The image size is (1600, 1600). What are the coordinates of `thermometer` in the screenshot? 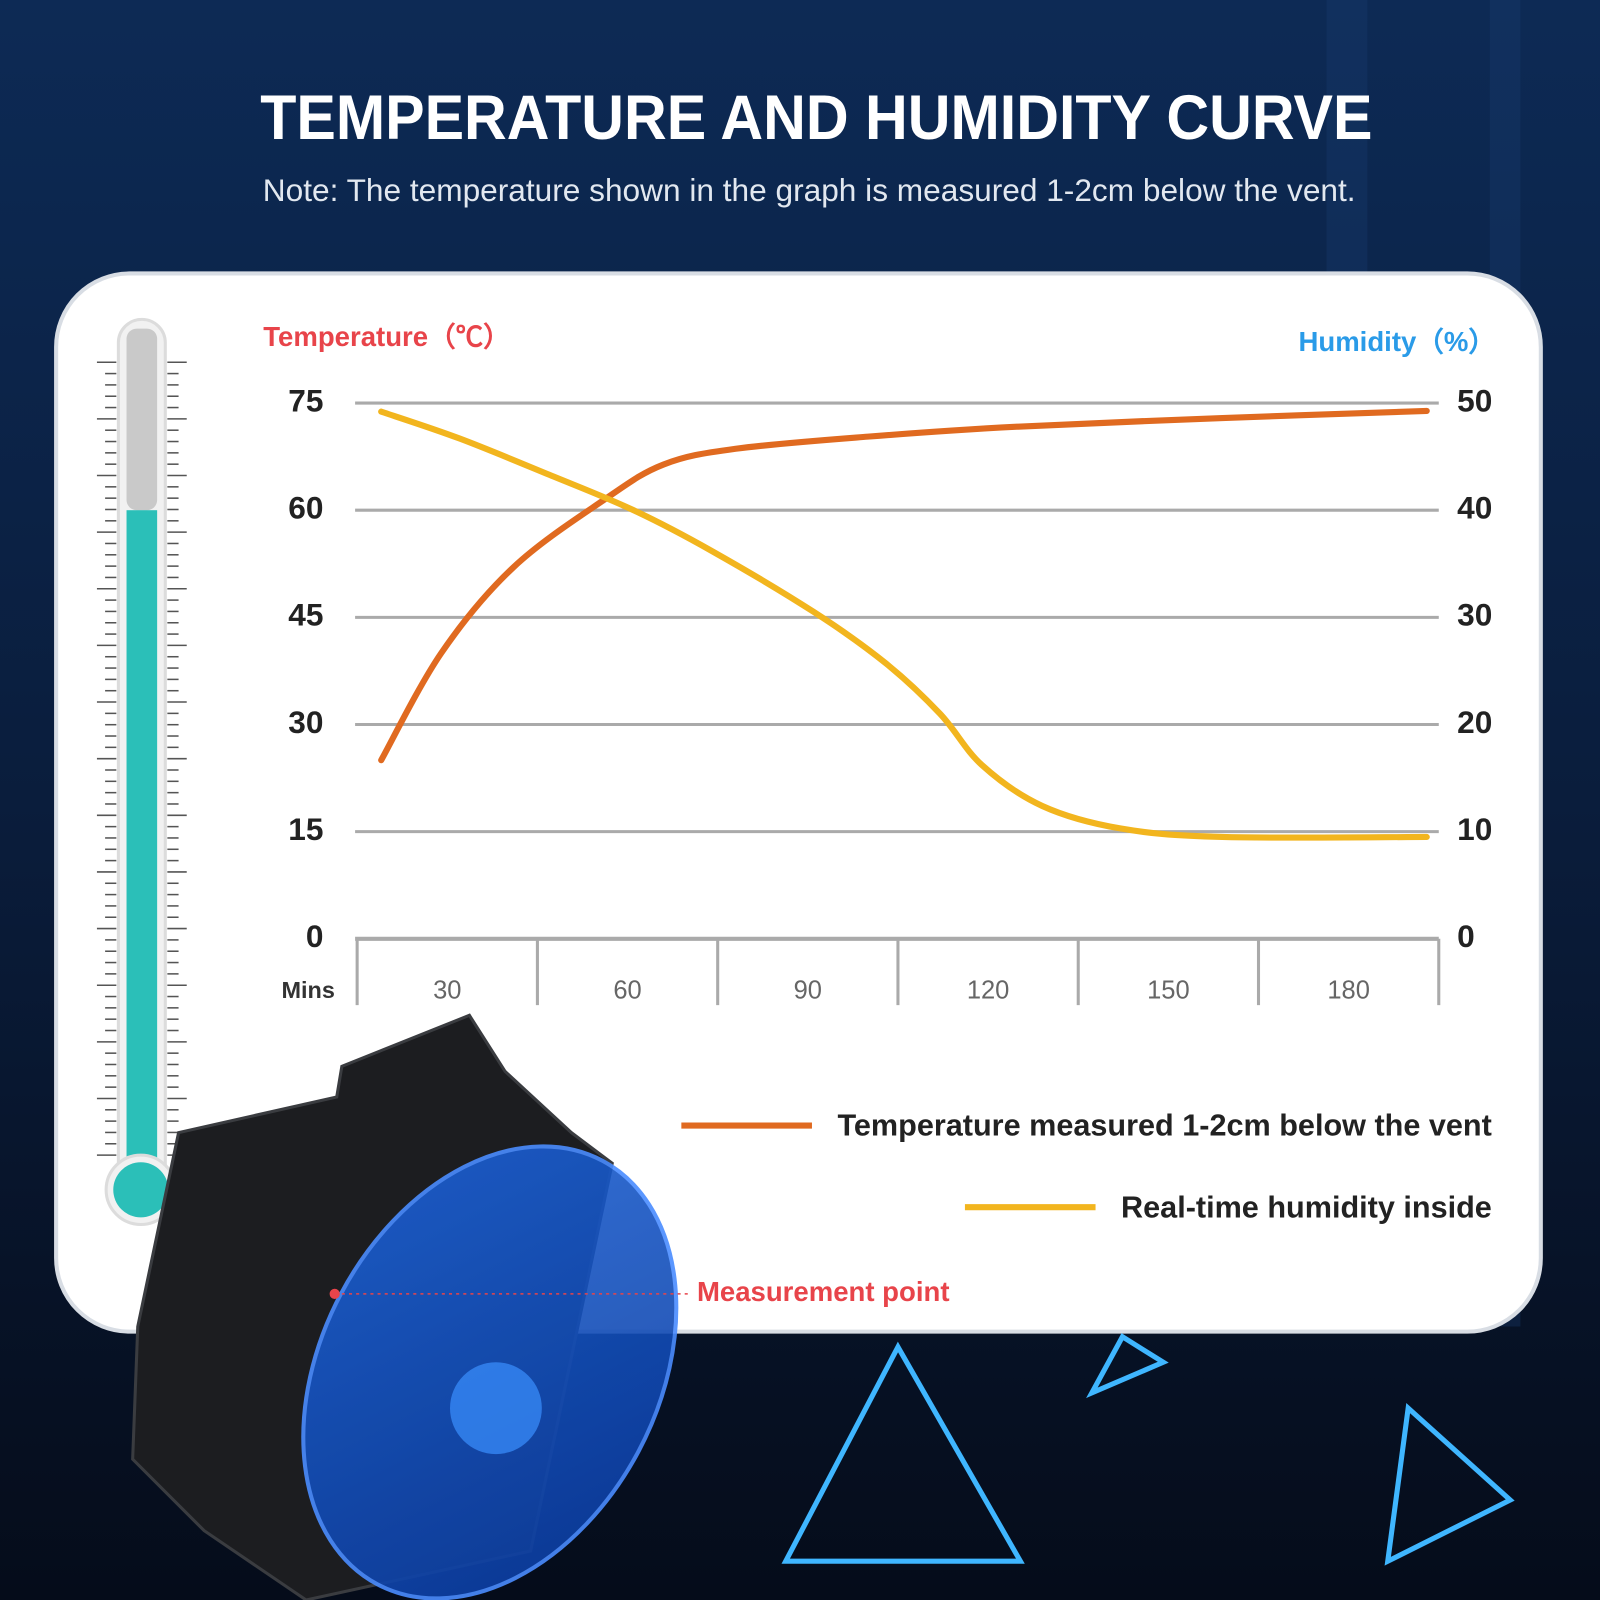 It's located at (141, 772).